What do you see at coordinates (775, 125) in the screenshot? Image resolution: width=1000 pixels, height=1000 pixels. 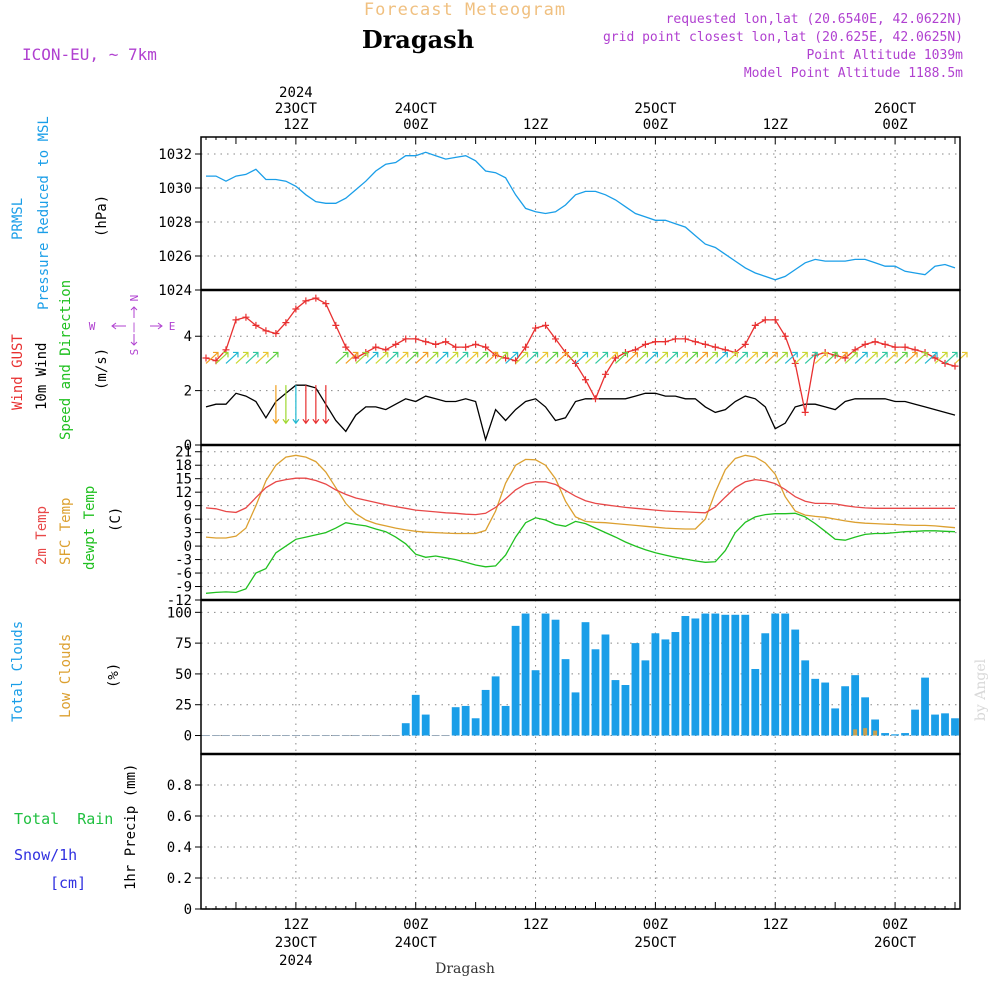 I see `time-label-top: 12Z` at bounding box center [775, 125].